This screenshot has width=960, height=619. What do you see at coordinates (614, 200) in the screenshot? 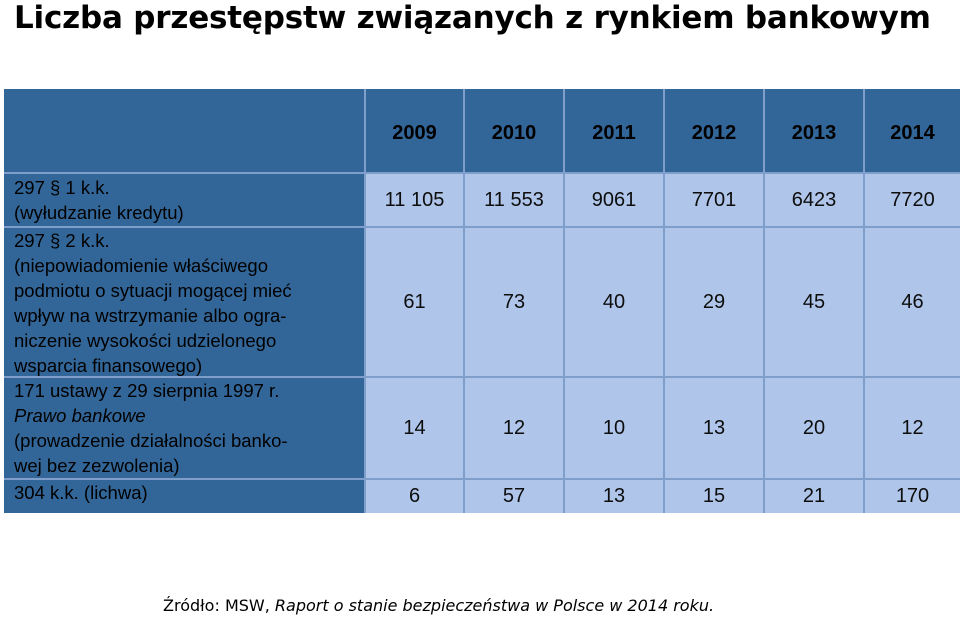
I see `table-cell: 9061` at bounding box center [614, 200].